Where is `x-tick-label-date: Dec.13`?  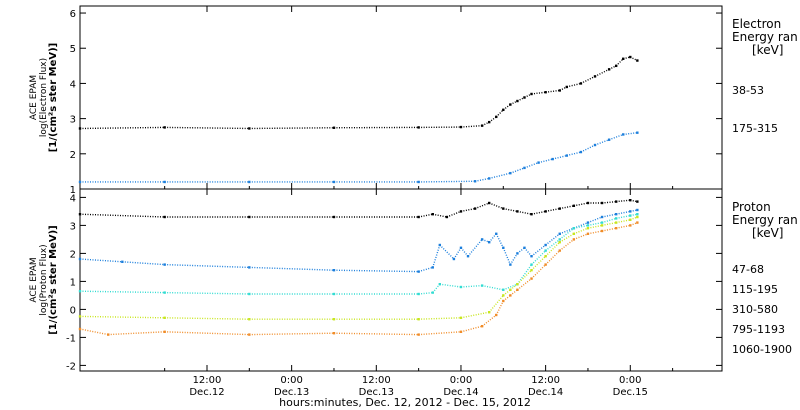
x-tick-label-date: Dec.13 is located at coordinates (291, 392).